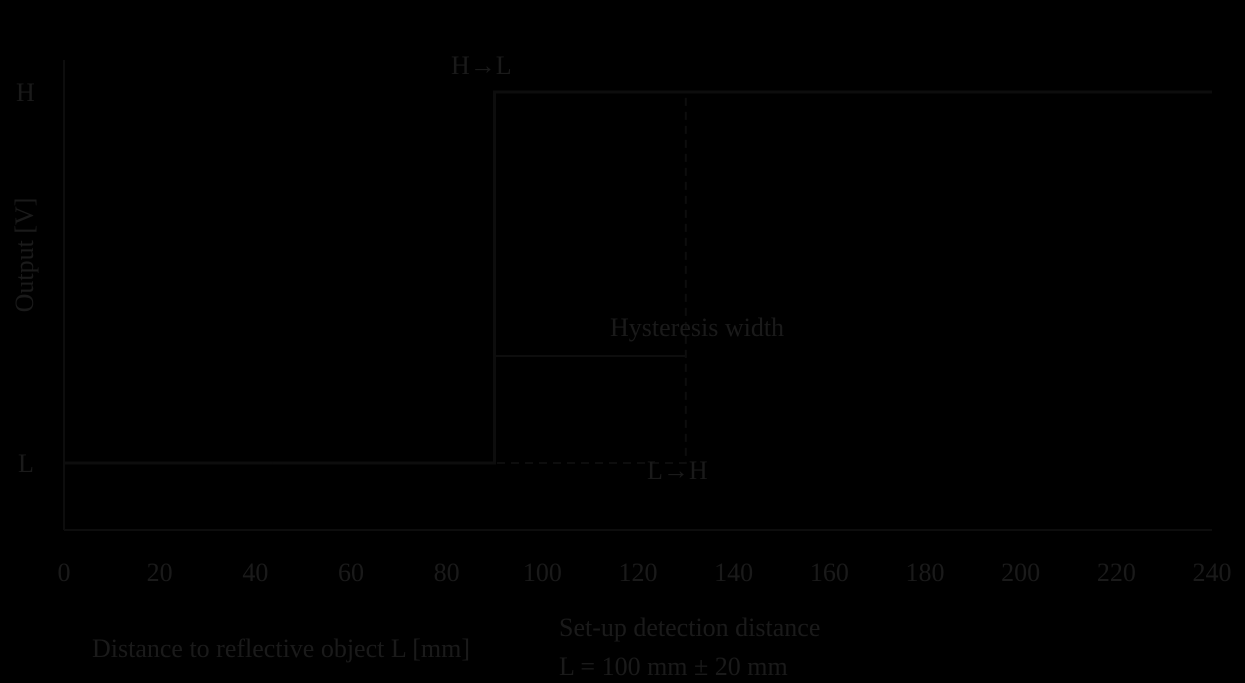 This screenshot has width=1245, height=683. What do you see at coordinates (689, 627) in the screenshot?
I see `setup-distance-line1: Set-up detection distance` at bounding box center [689, 627].